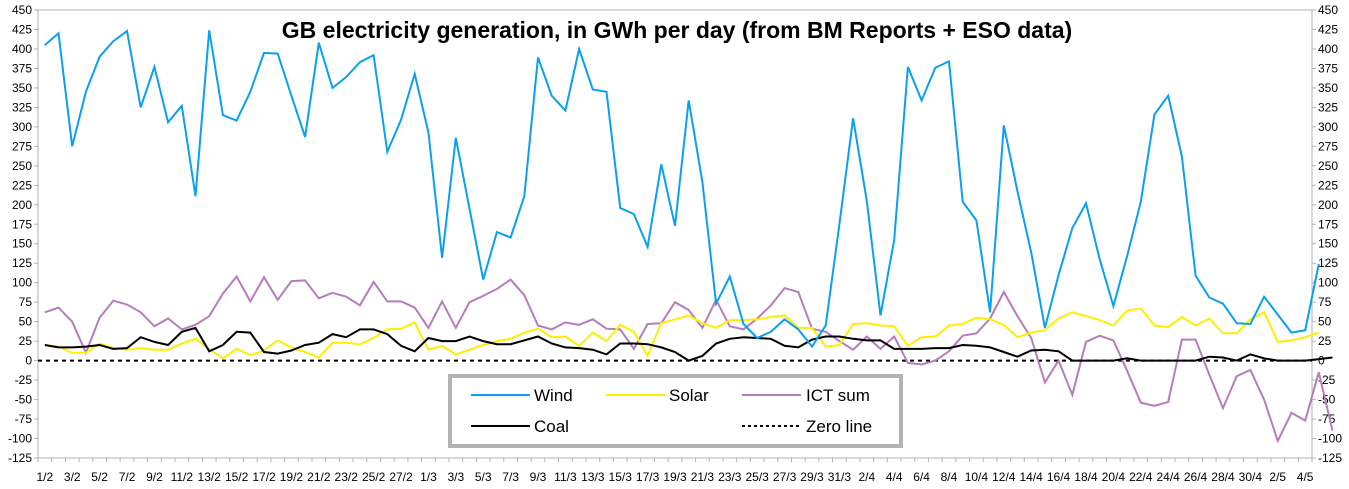 The height and width of the screenshot is (489, 1349). What do you see at coordinates (1328, 224) in the screenshot?
I see `right-y-tick-label: 175` at bounding box center [1328, 224].